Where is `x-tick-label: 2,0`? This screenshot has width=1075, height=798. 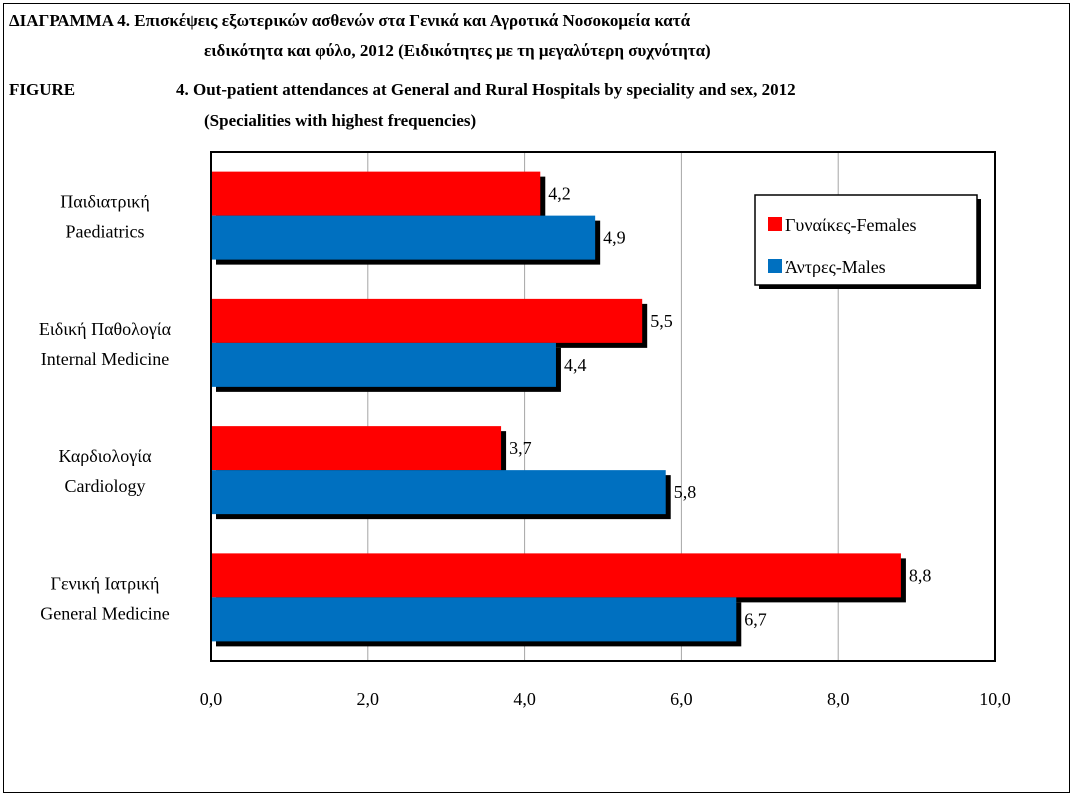 x-tick-label: 2,0 is located at coordinates (368, 699).